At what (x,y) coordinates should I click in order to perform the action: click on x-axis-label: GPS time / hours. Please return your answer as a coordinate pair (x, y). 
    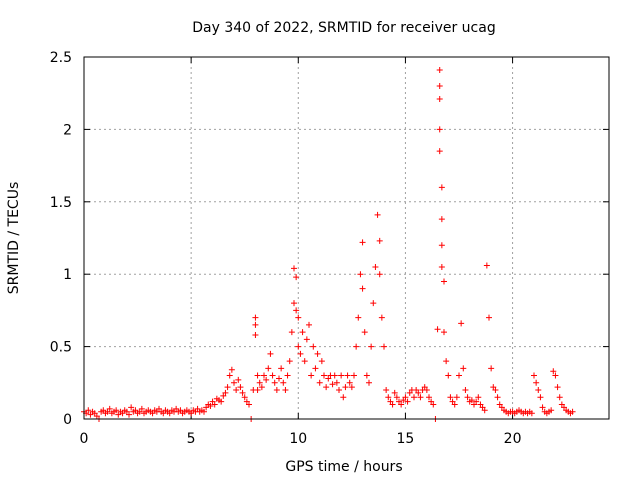
    Looking at the image, I should click on (343, 467).